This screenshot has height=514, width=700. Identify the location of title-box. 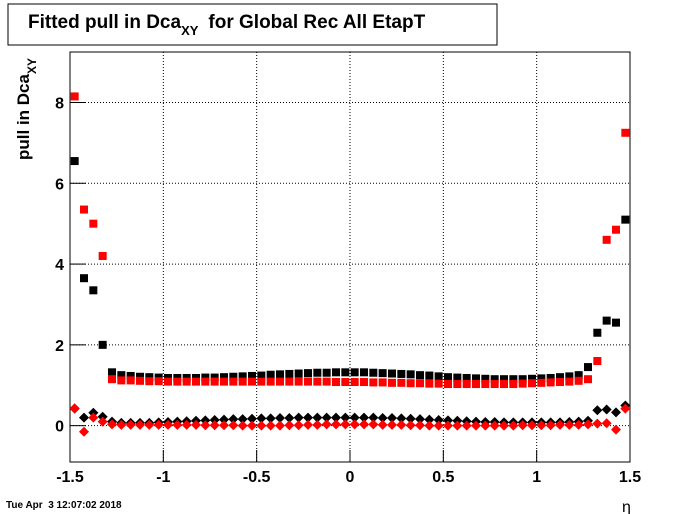
(252, 24).